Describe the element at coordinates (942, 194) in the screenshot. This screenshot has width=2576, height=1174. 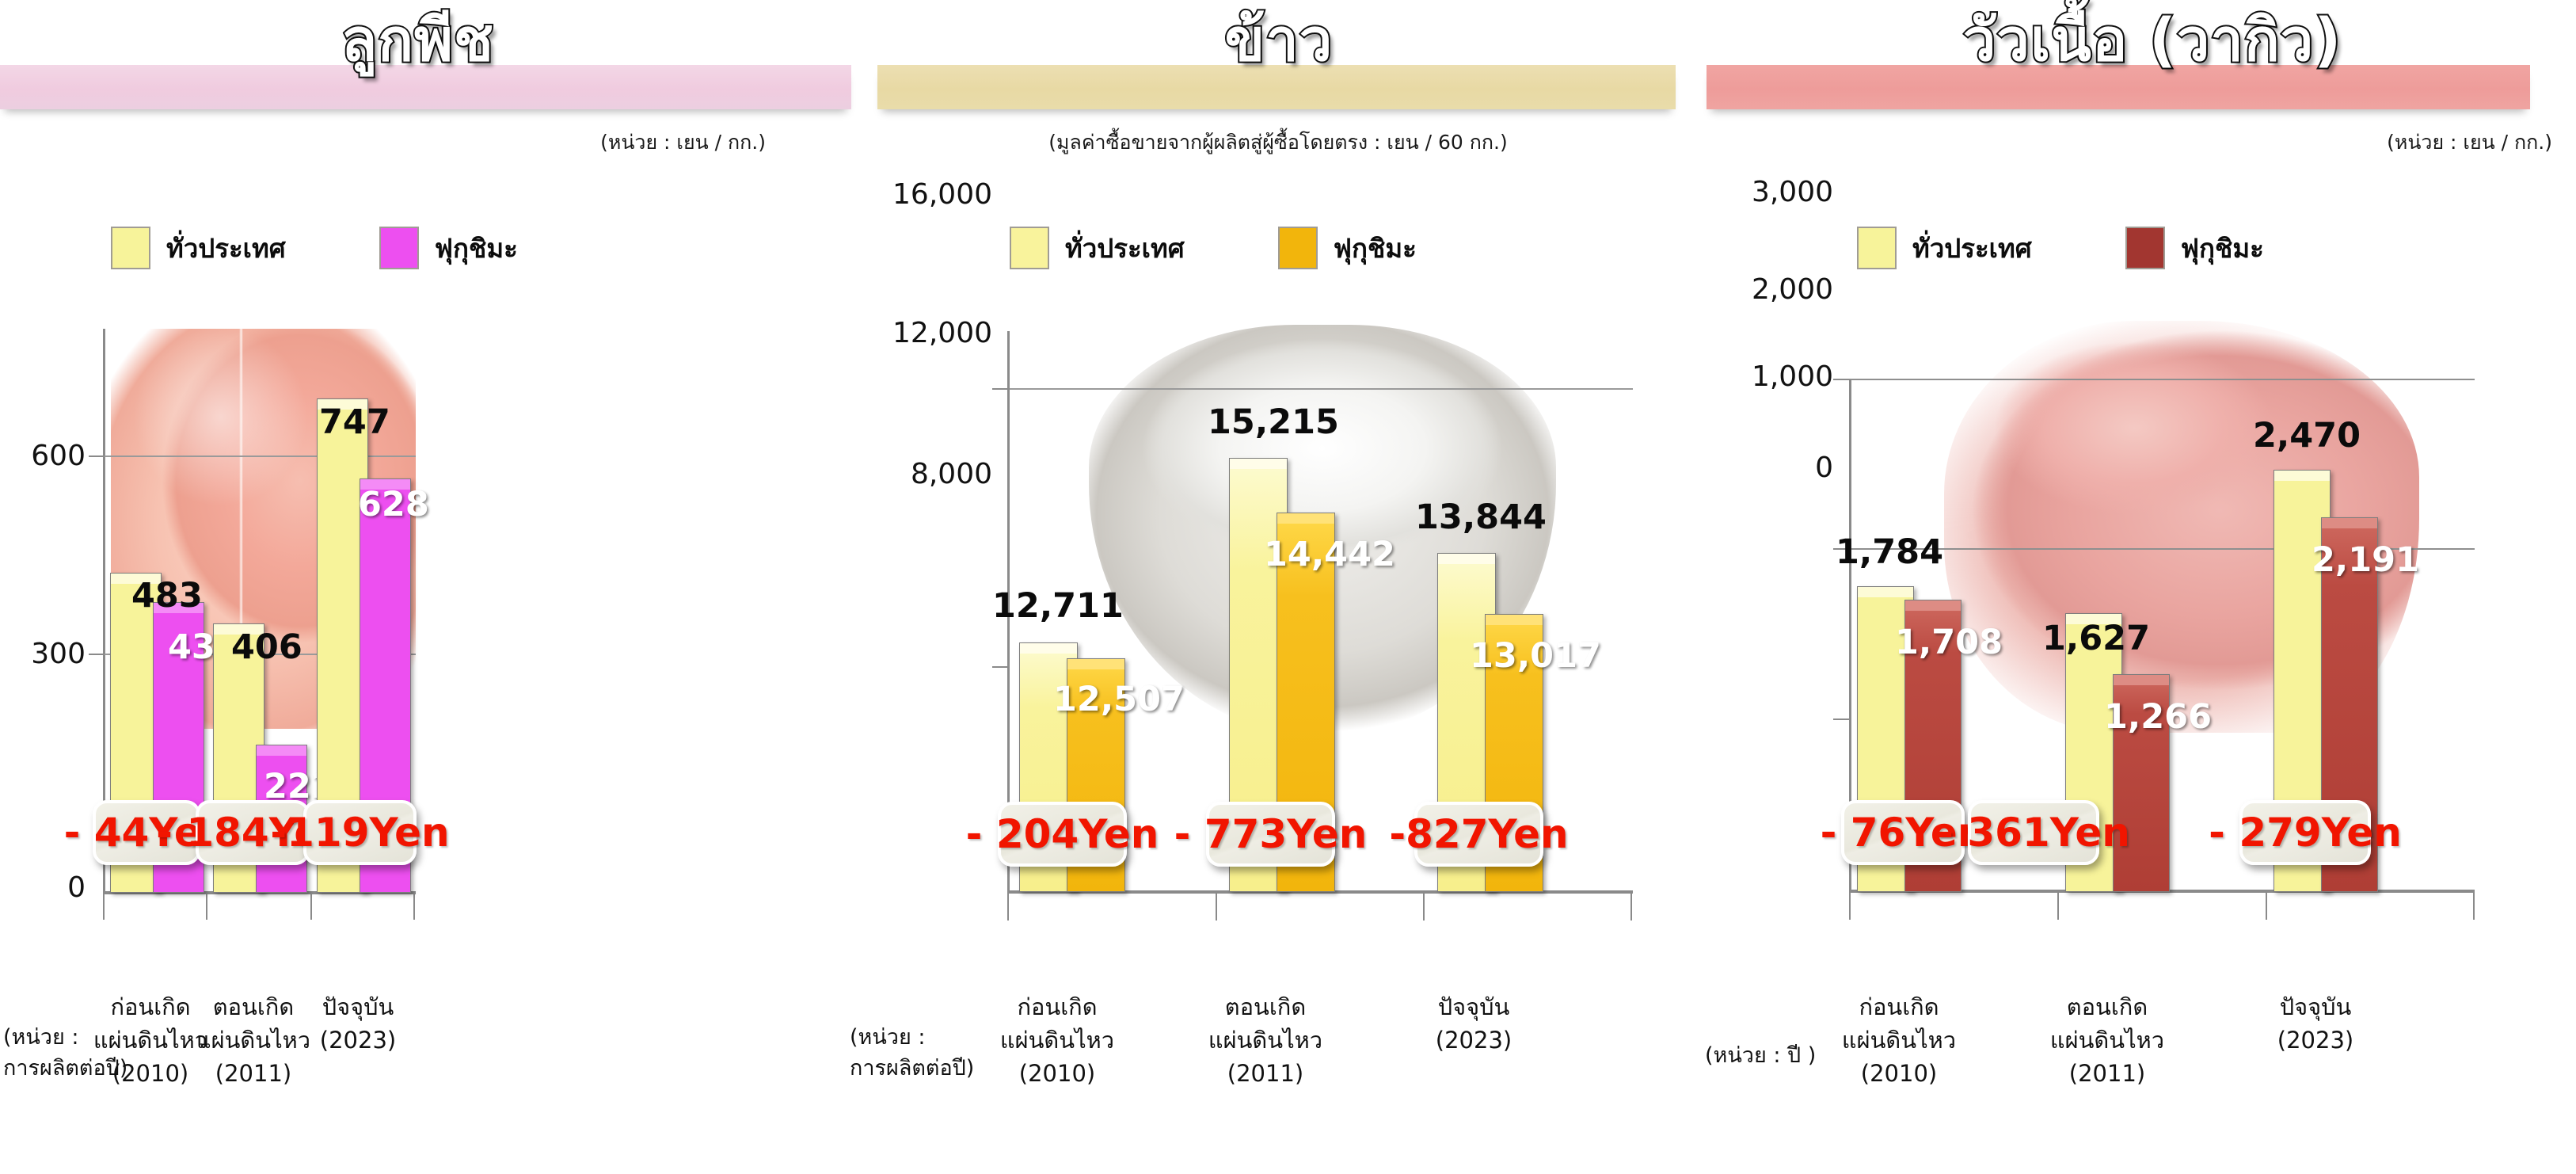
I see `ytick-16000: 16,000` at that location.